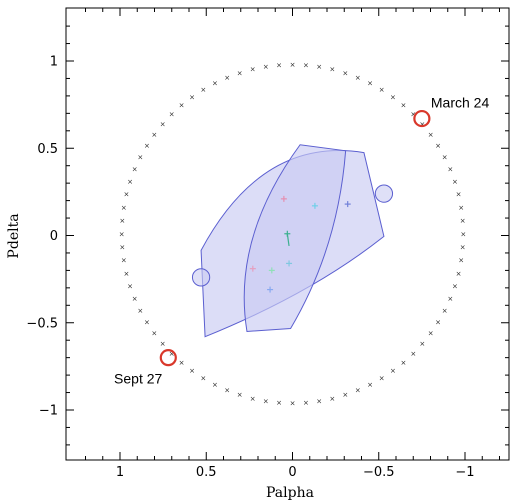 The width and height of the screenshot is (516, 502). I want to click on x-tick-label: 0.5, so click(206, 472).